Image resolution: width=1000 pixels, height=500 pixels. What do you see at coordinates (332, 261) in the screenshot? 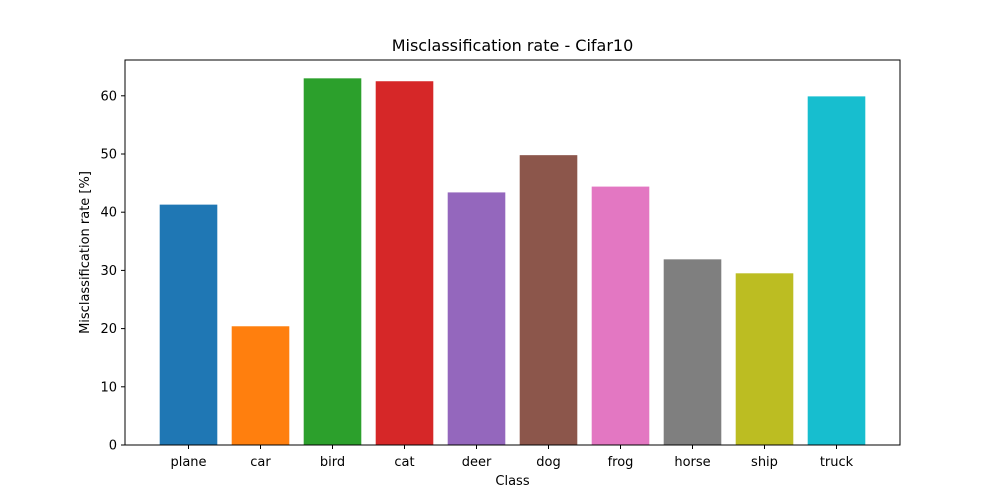
I see `bar-bird` at bounding box center [332, 261].